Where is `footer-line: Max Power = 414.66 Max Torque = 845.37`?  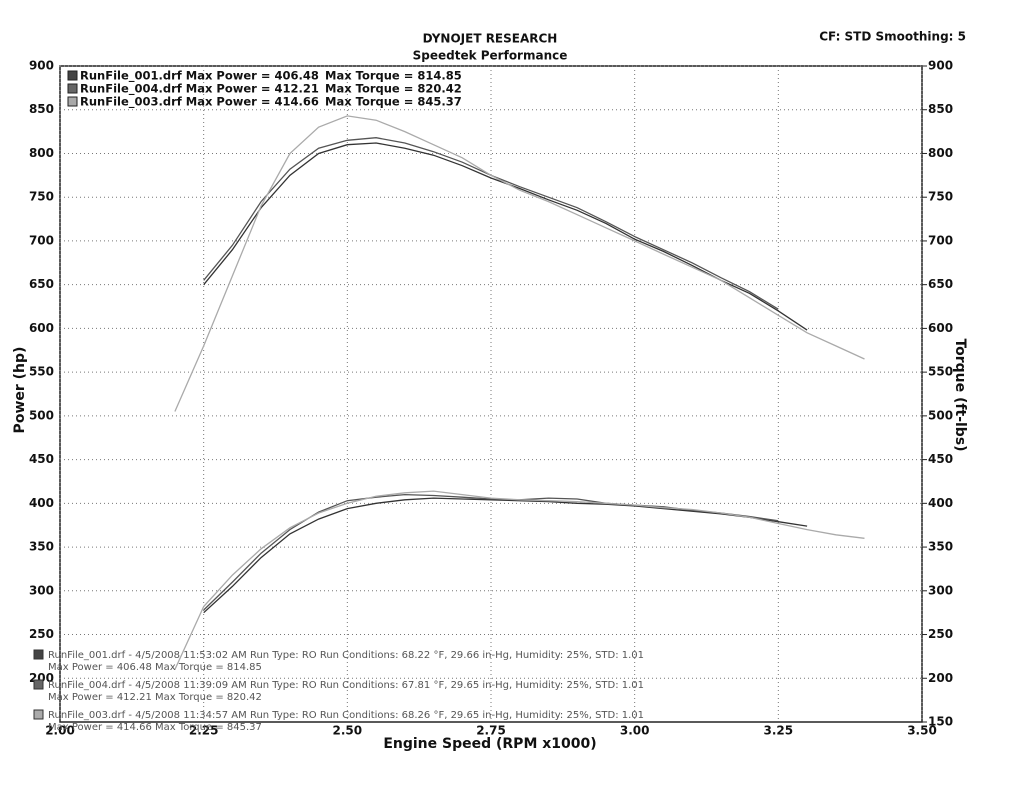 footer-line: Max Power = 414.66 Max Torque = 845.37 is located at coordinates (155, 727).